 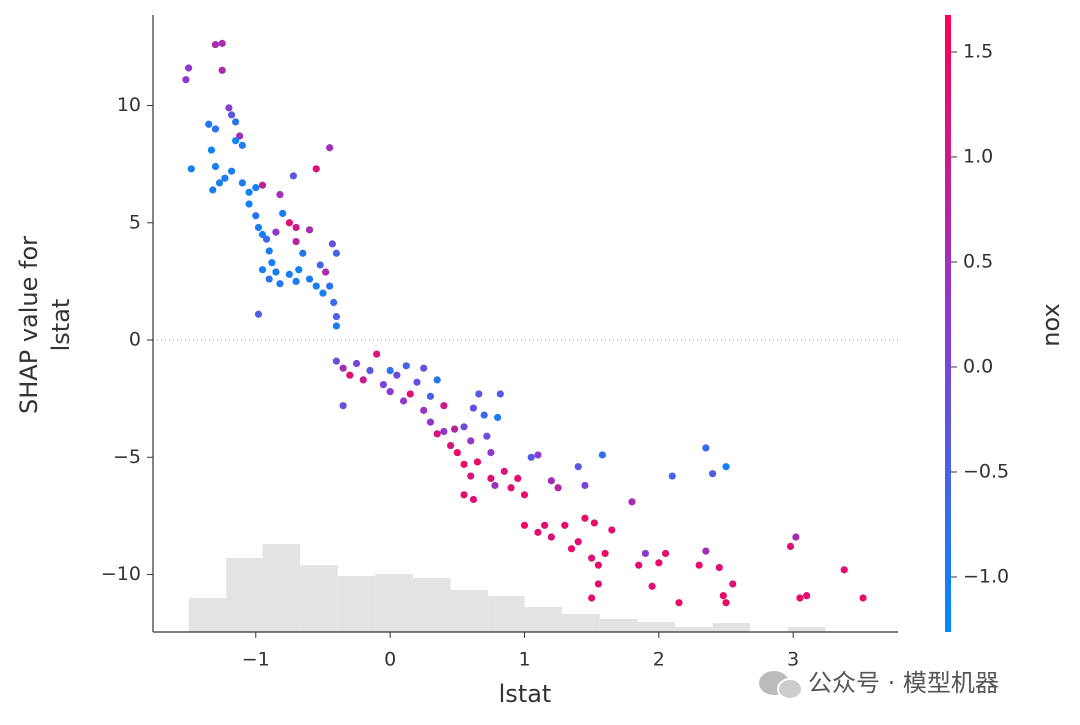 What do you see at coordinates (524, 660) in the screenshot?
I see `x-tick-label: 1` at bounding box center [524, 660].